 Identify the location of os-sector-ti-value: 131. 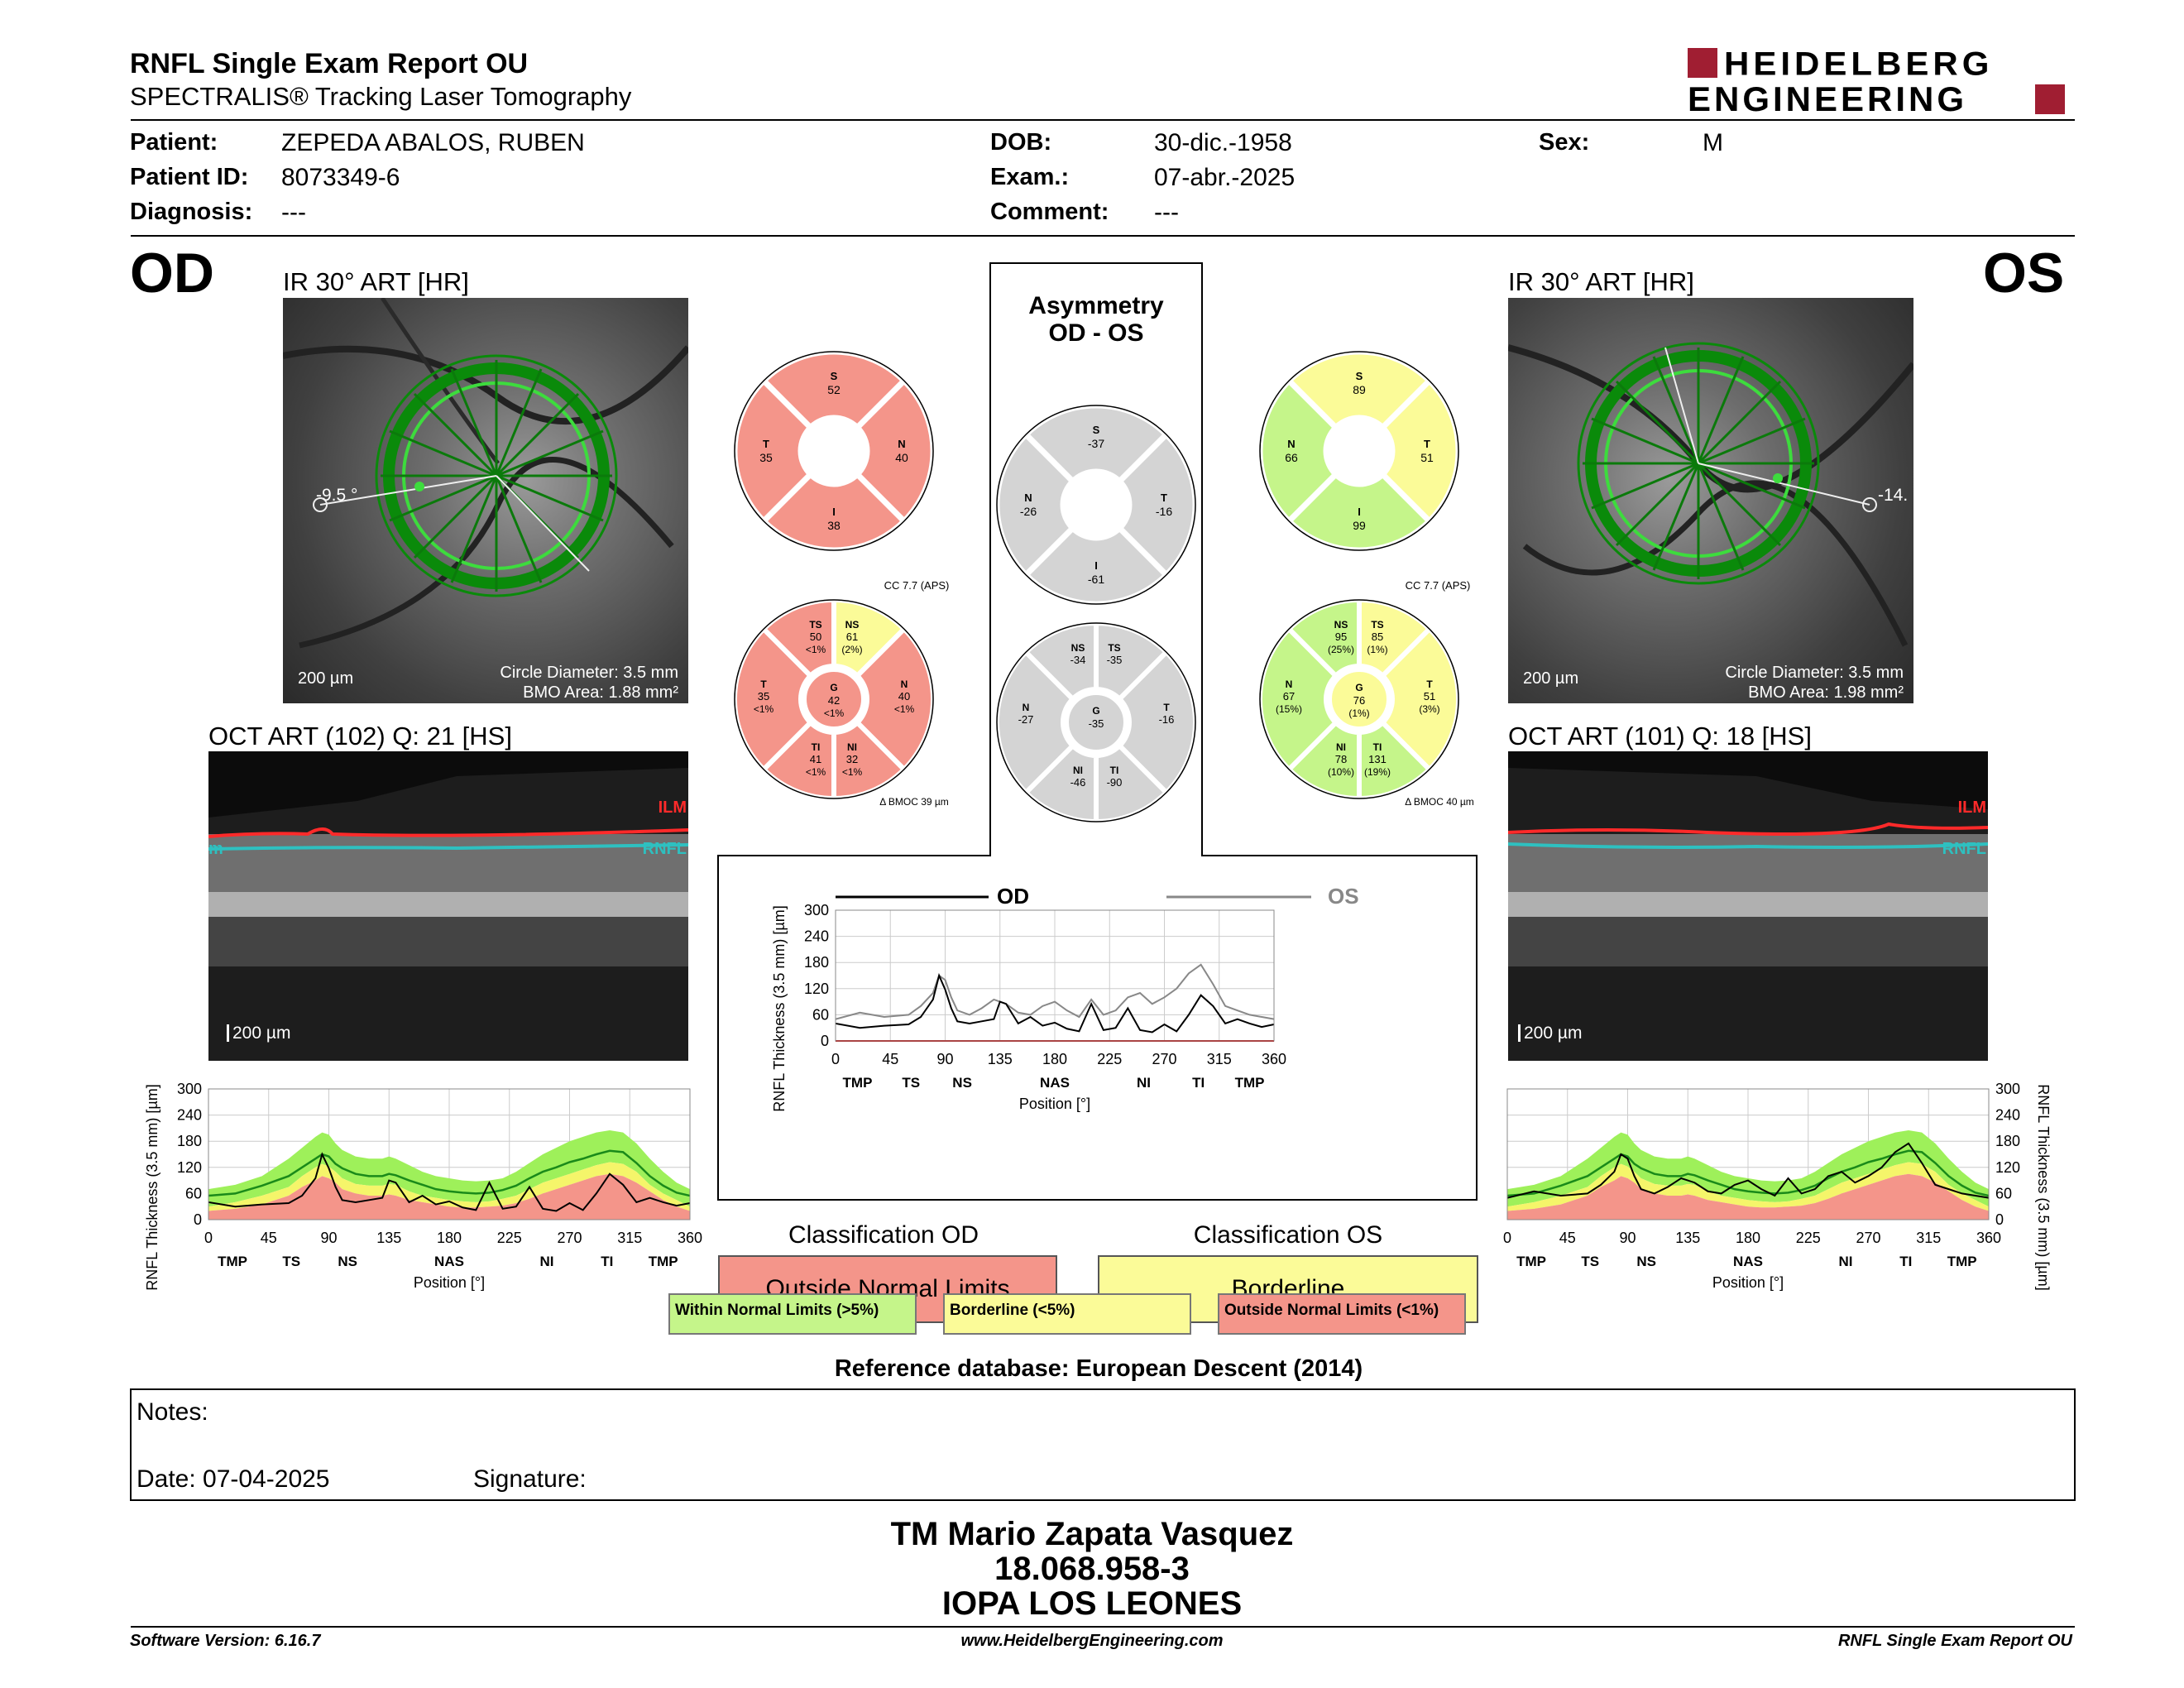
(1377, 759).